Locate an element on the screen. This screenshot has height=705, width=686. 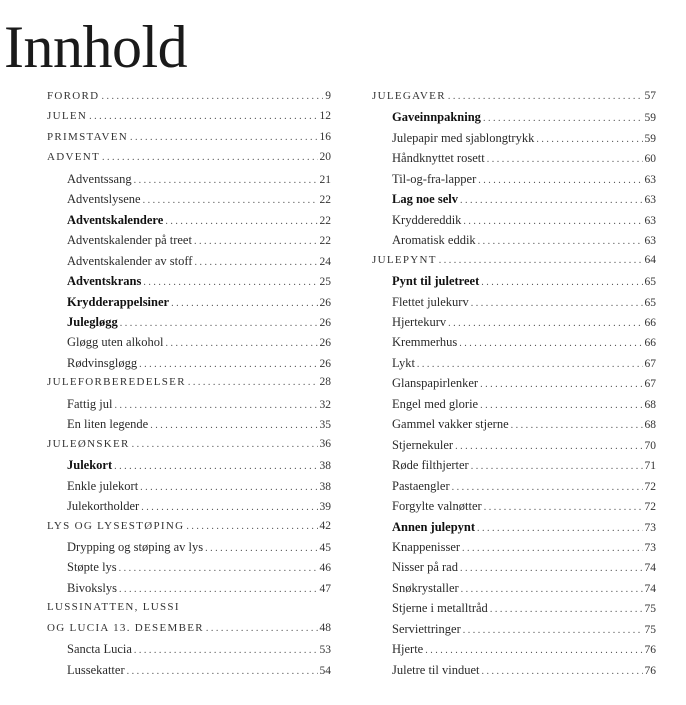
entry-title: Advent is located at coordinates (74, 157).